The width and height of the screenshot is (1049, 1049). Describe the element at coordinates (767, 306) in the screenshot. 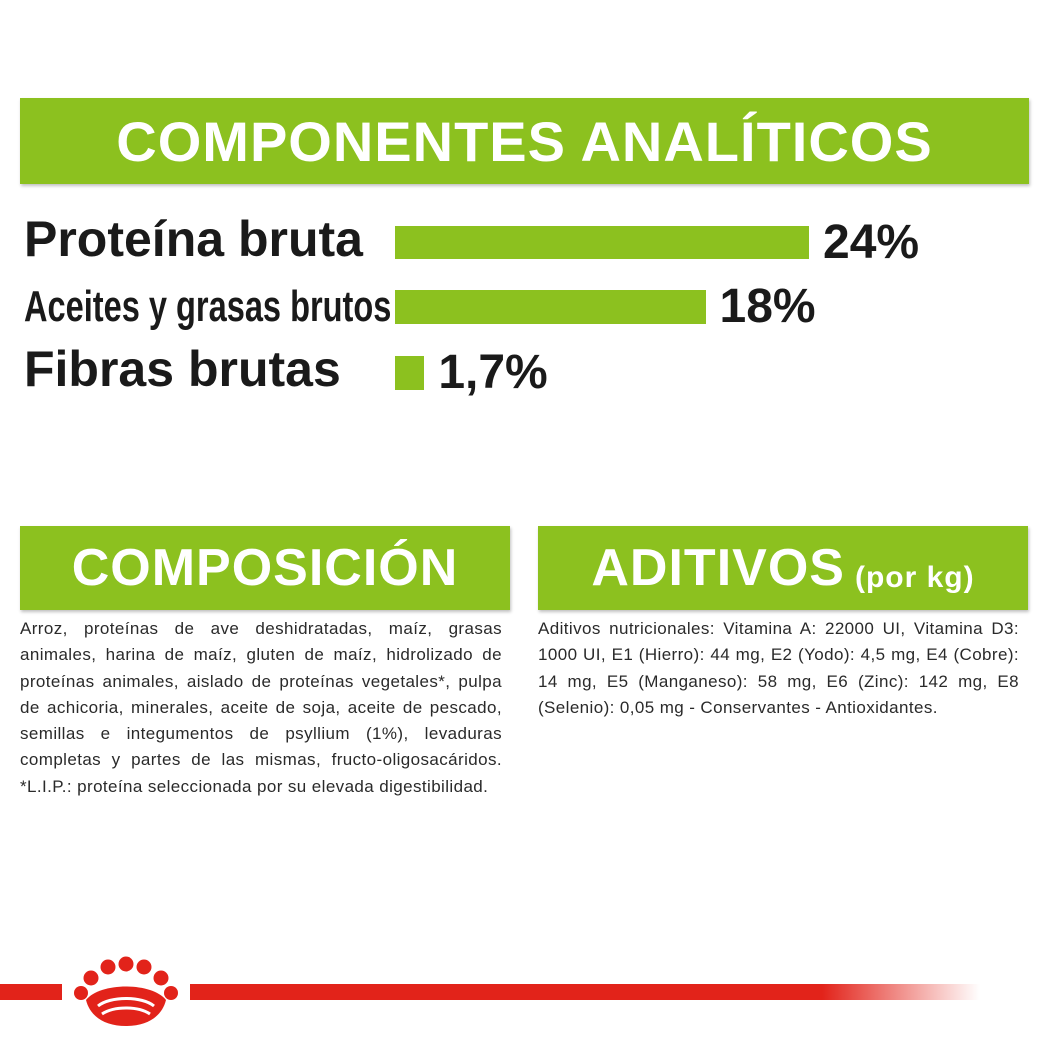

I see `fat-value: 18%` at that location.